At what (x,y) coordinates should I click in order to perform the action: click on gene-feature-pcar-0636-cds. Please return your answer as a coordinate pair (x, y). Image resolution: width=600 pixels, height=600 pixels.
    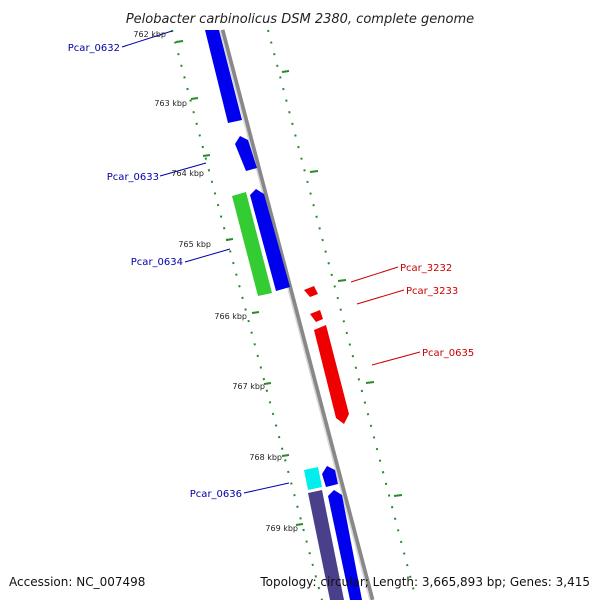
    Looking at the image, I should click on (330, 476).